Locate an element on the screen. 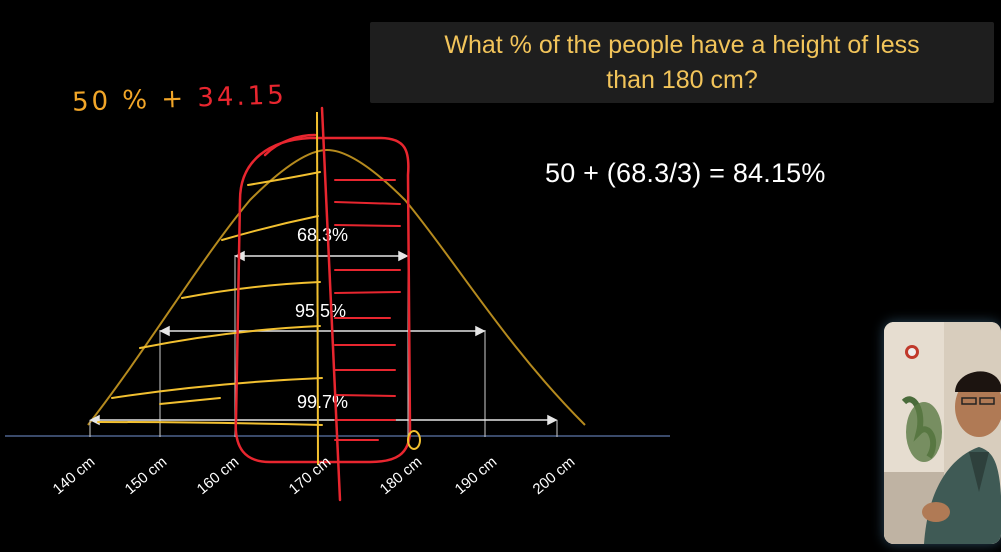  range-arrows is located at coordinates (323, 338).